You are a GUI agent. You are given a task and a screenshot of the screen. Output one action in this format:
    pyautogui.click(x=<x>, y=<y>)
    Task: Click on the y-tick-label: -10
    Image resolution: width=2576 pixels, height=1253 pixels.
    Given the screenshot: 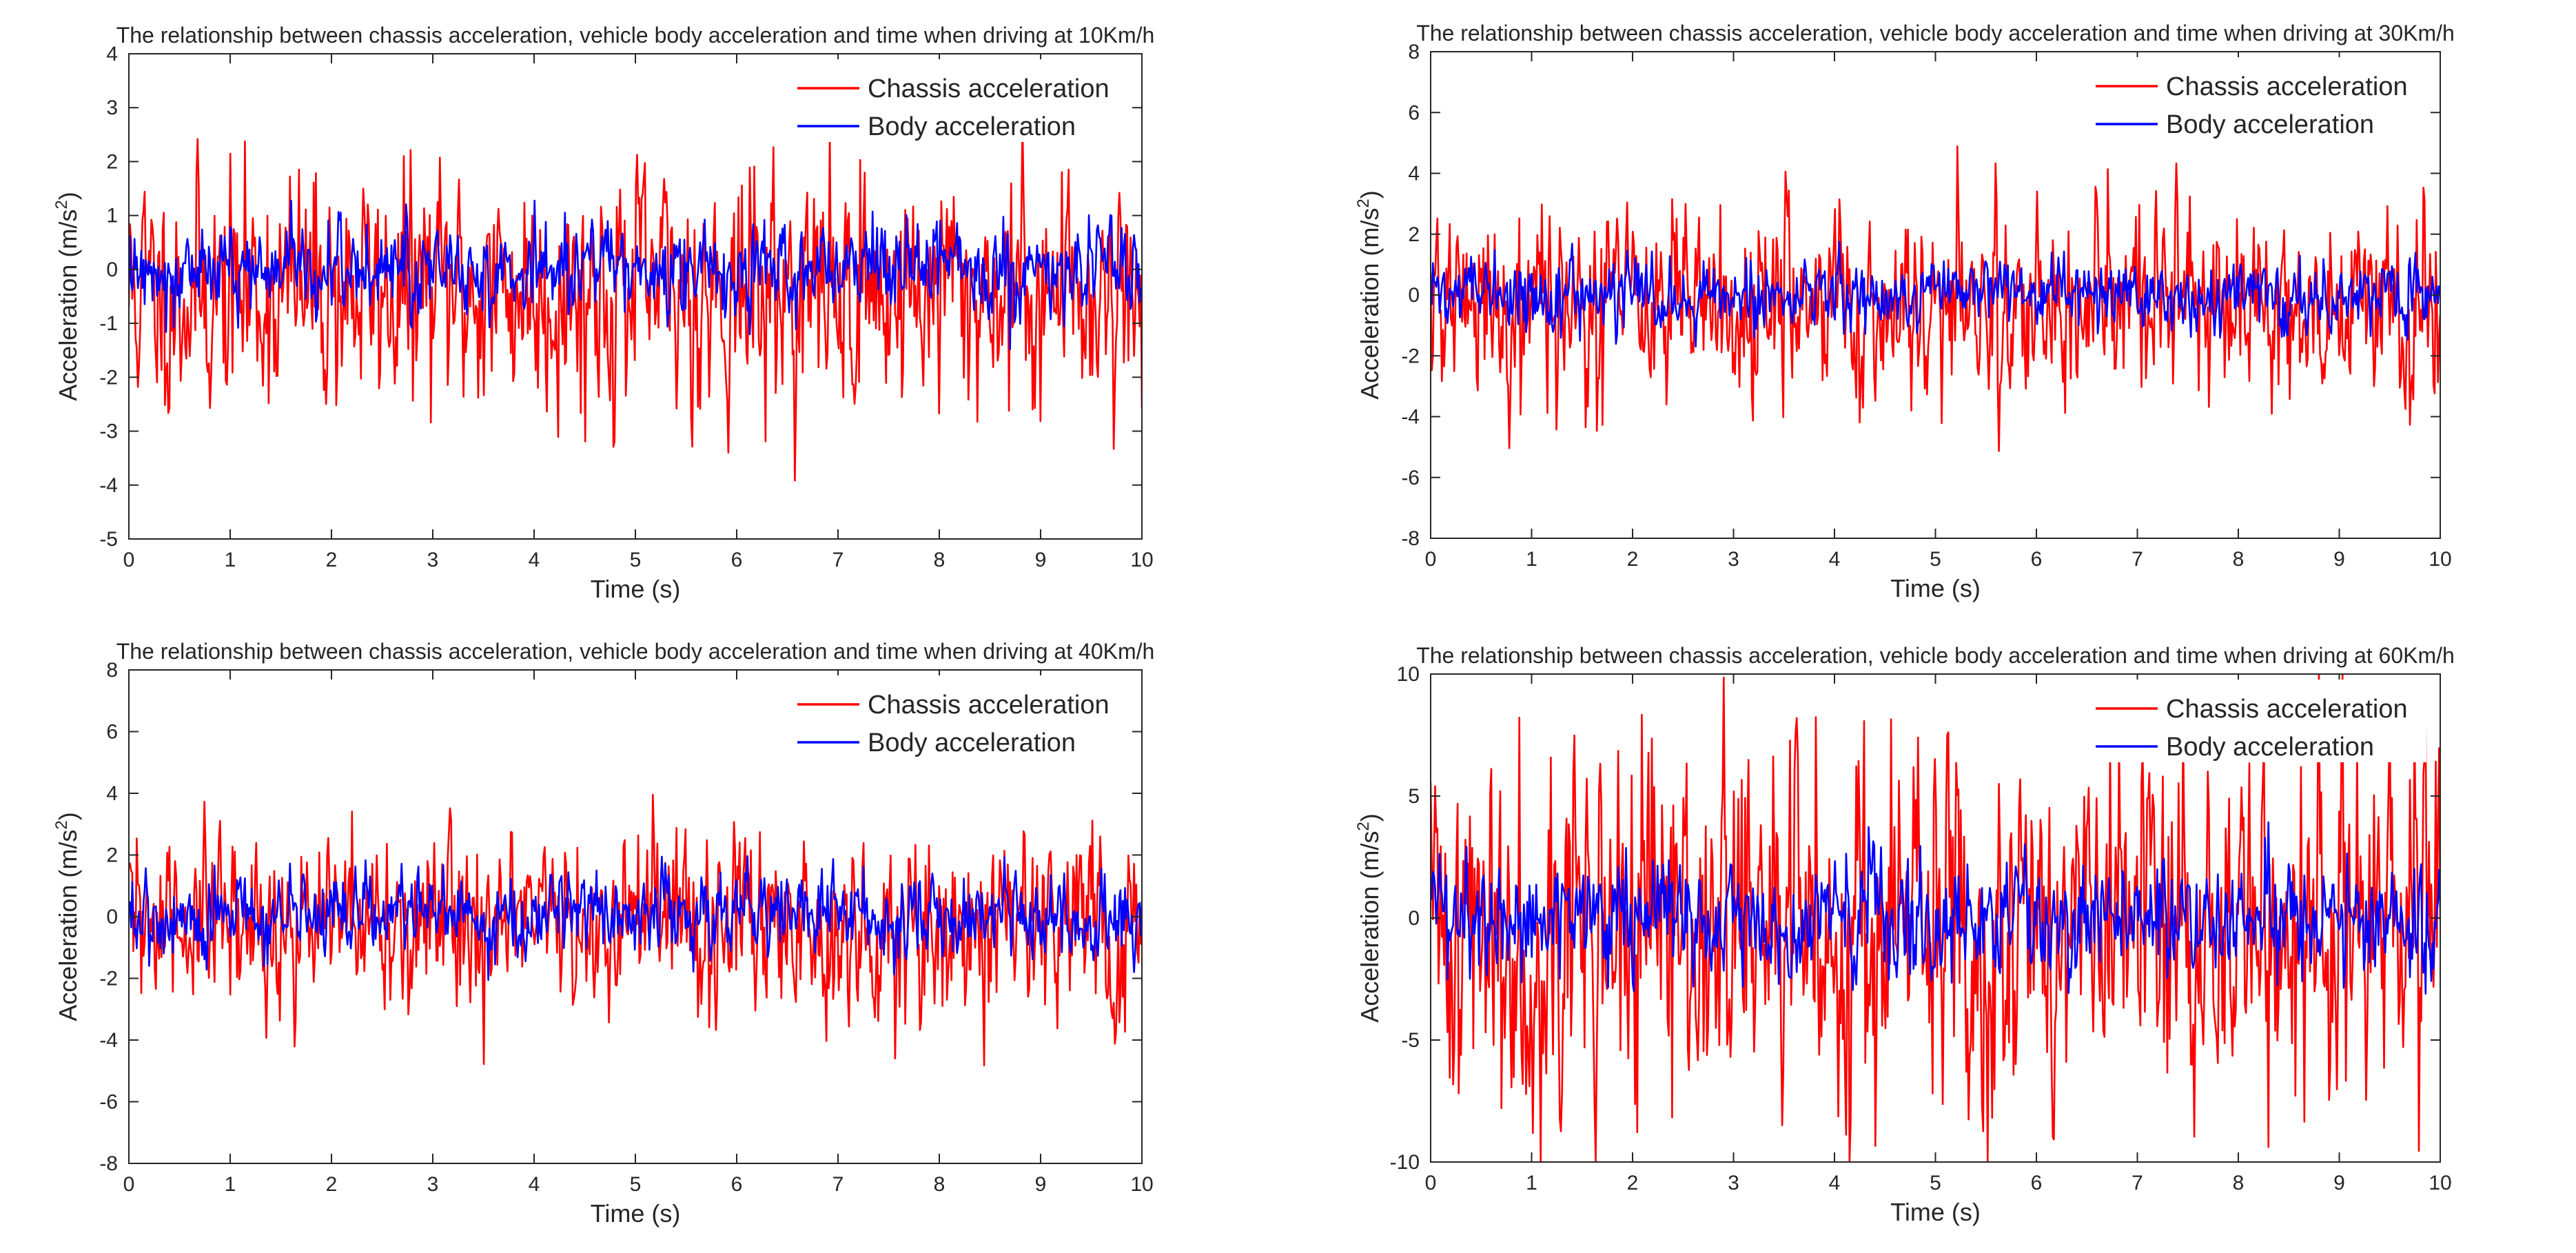 What is the action you would take?
    pyautogui.click(x=1405, y=1163)
    